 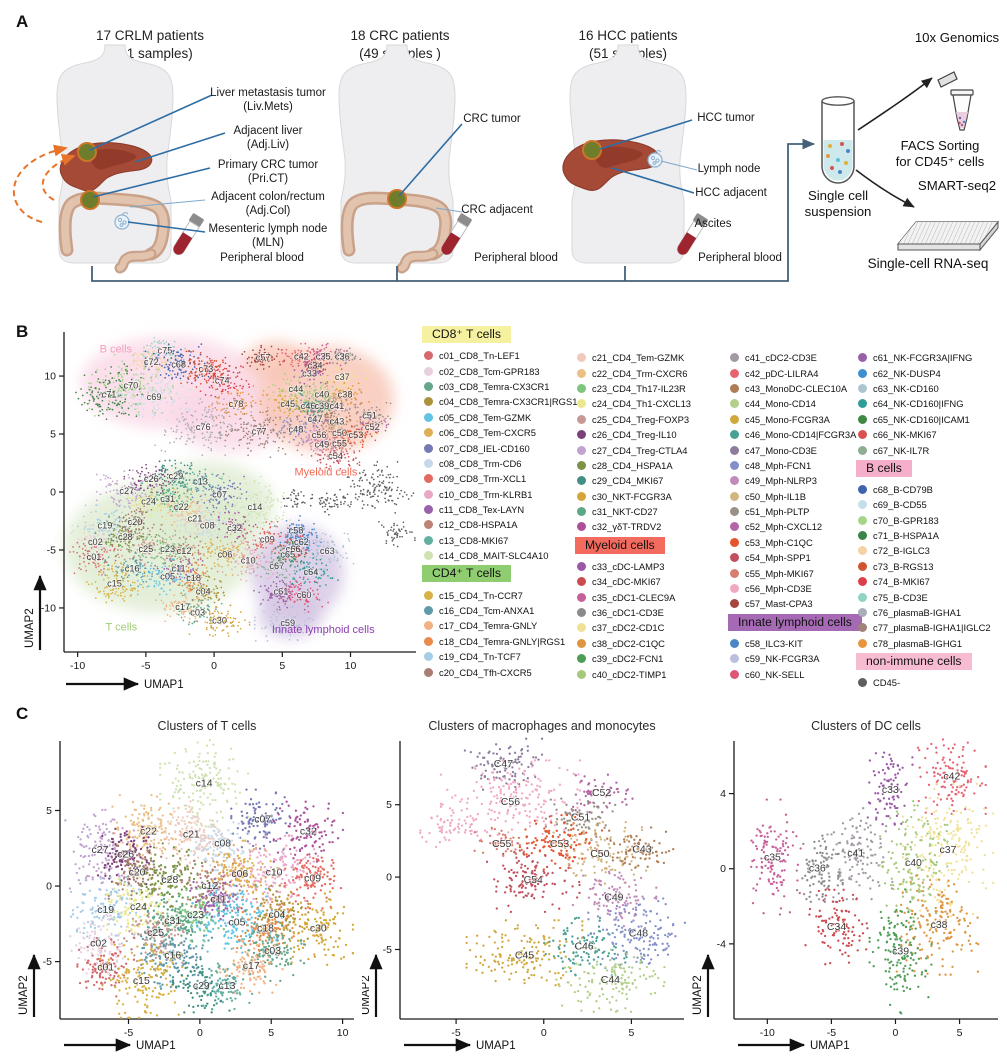 I want to click on cluster-c33, so click(x=311, y=374).